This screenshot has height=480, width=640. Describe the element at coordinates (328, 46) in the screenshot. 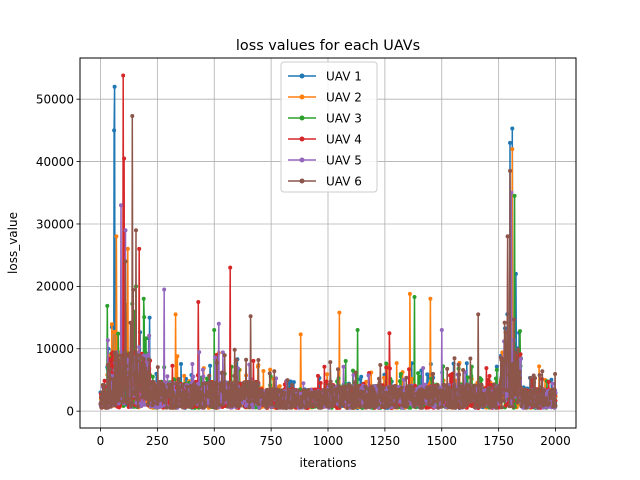

I see `chart-title: loss values for each UAVs` at that location.